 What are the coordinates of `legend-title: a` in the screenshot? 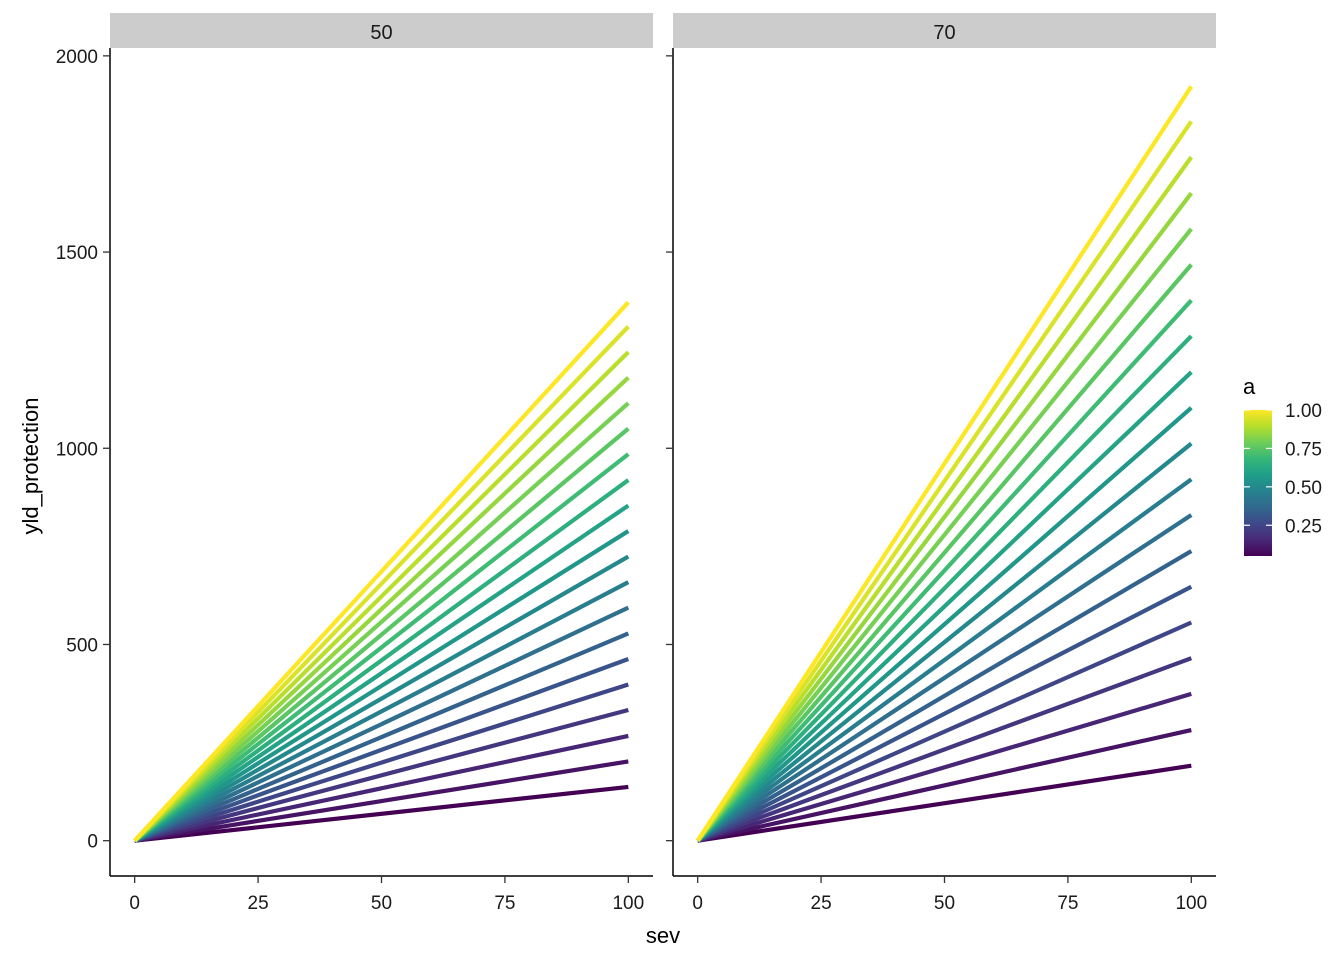 It's located at (1249, 386).